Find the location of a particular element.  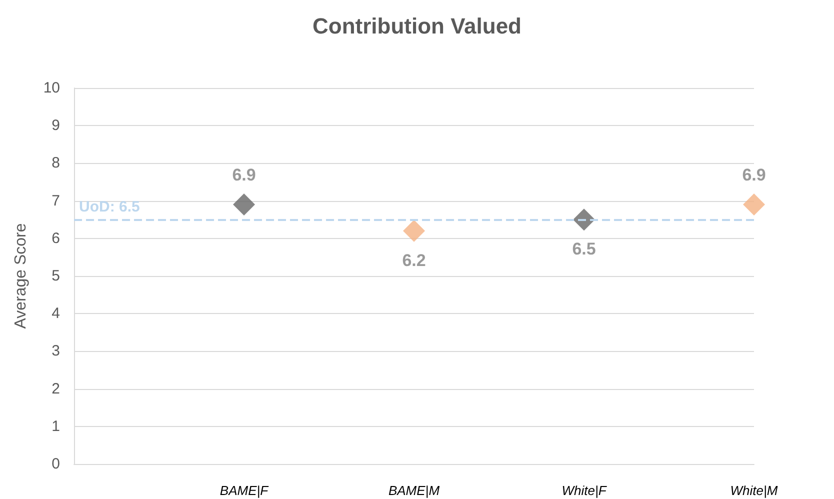

ref-line-label: UoD: 6.5 is located at coordinates (109, 207).